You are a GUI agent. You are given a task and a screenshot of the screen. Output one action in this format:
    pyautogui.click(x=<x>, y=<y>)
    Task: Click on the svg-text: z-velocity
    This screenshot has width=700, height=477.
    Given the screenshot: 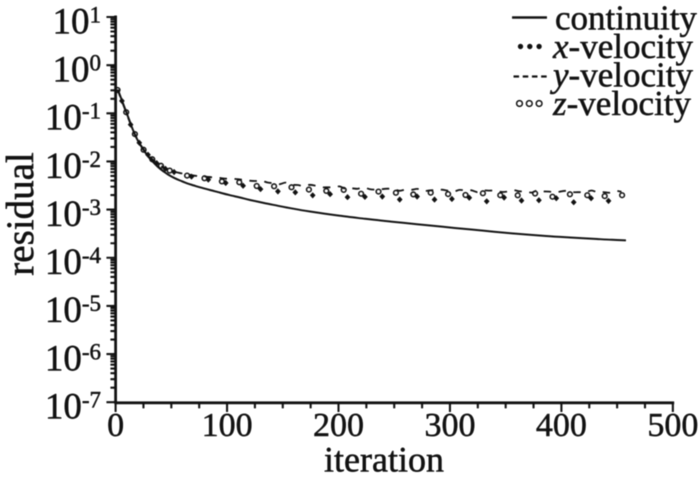 What is the action you would take?
    pyautogui.click(x=622, y=103)
    